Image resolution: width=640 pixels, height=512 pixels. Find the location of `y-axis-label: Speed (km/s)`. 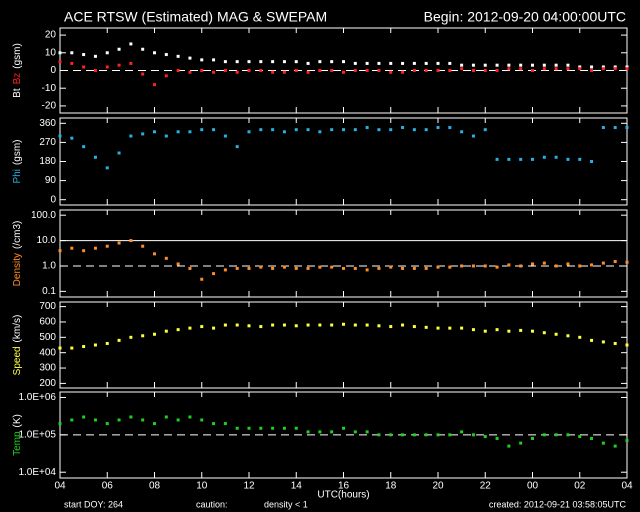

y-axis-label: Speed (km/s) is located at coordinates (17, 345).